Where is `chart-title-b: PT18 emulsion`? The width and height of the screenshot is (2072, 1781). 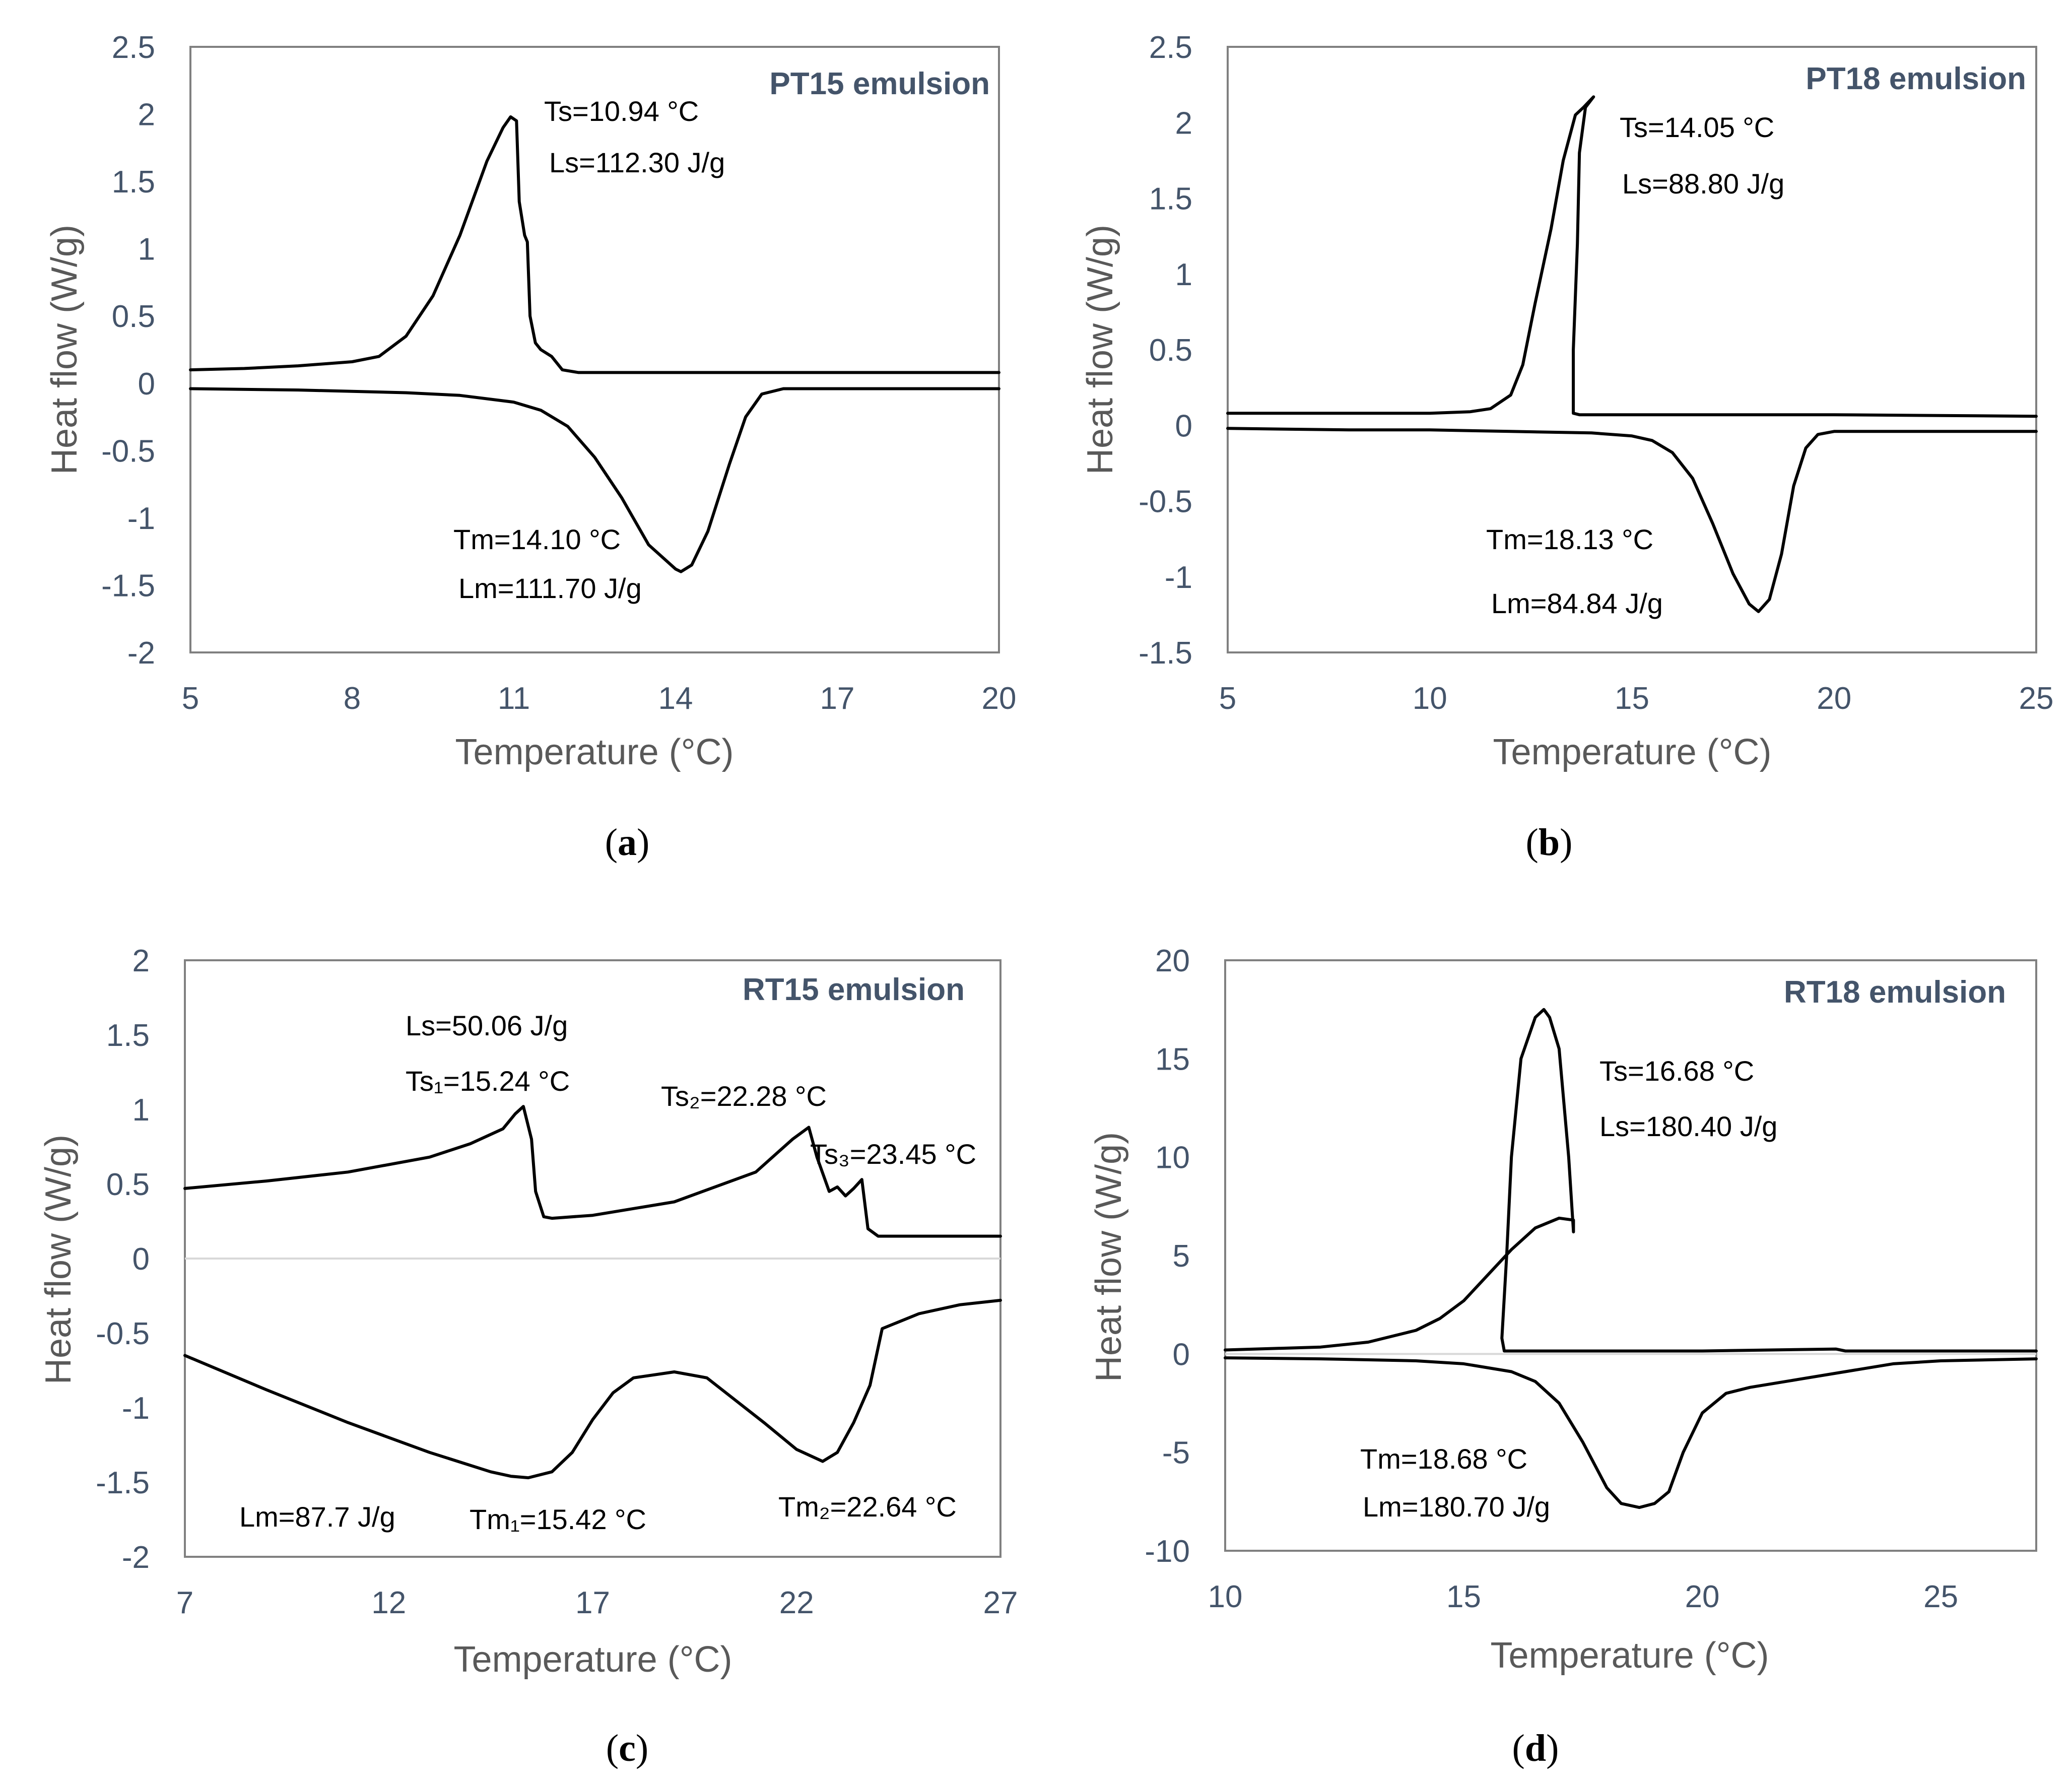 chart-title-b: PT18 emulsion is located at coordinates (1916, 78).